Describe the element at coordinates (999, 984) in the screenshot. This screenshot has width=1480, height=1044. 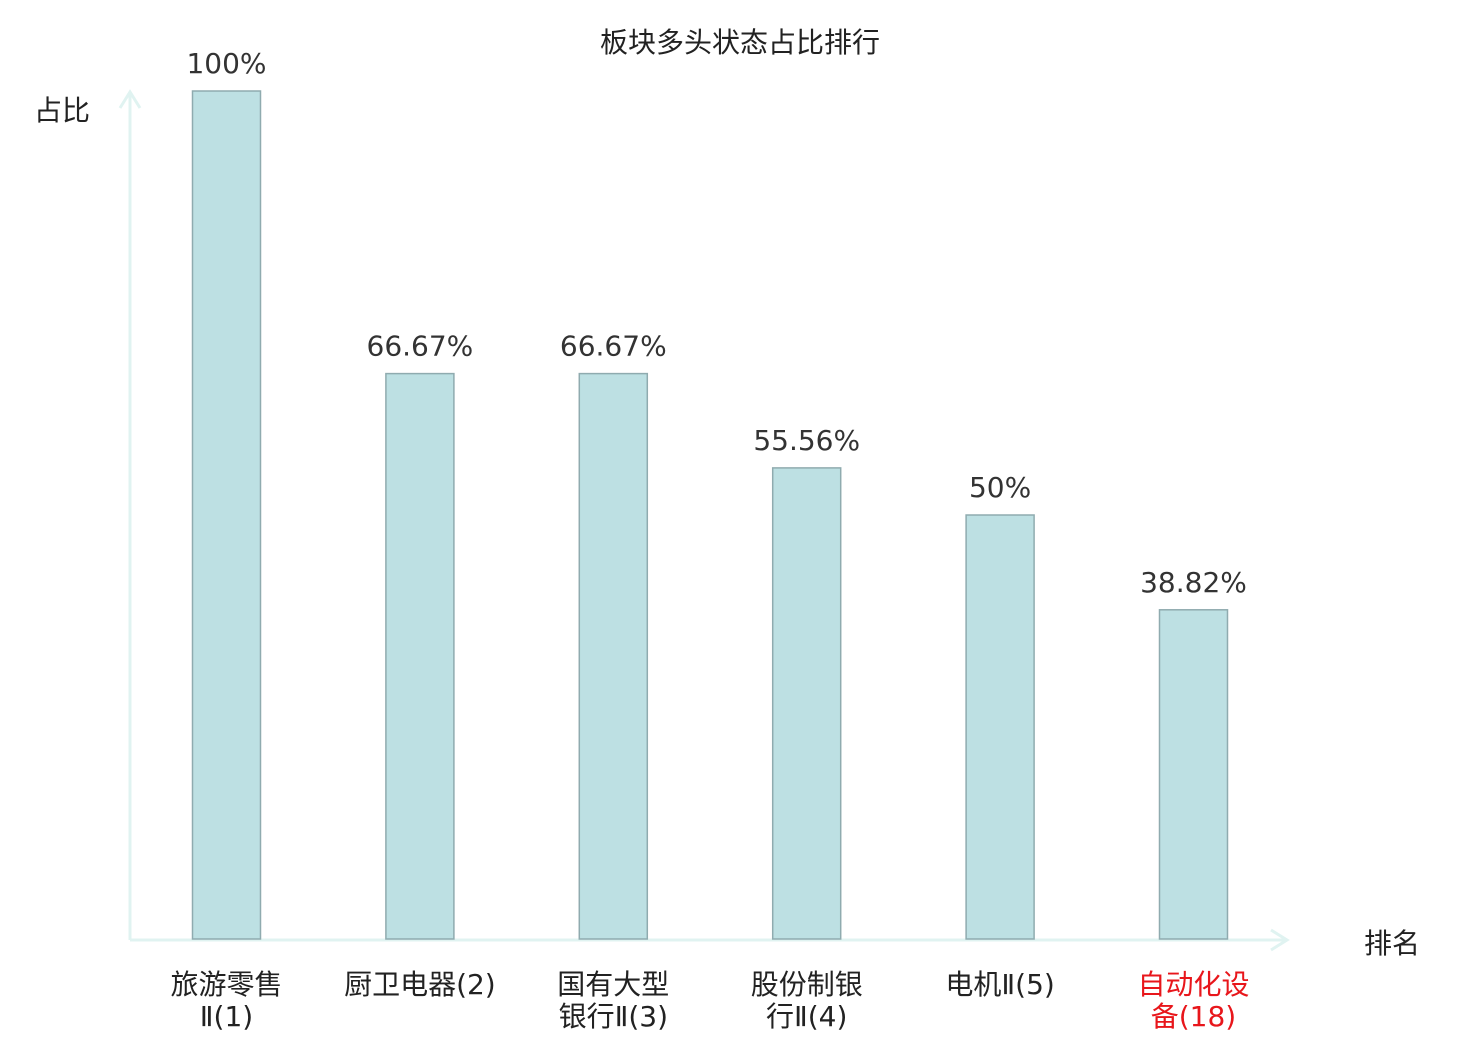
I see `x-tick-label: 电机Ⅱ(5)` at that location.